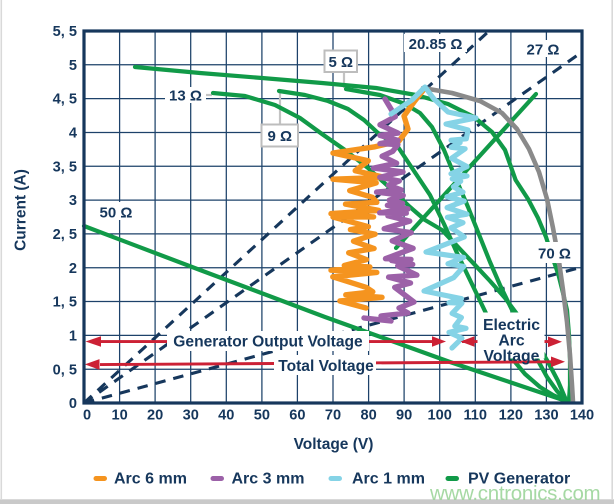  What do you see at coordinates (73, 269) in the screenshot?
I see `svg-text: 2` at bounding box center [73, 269].